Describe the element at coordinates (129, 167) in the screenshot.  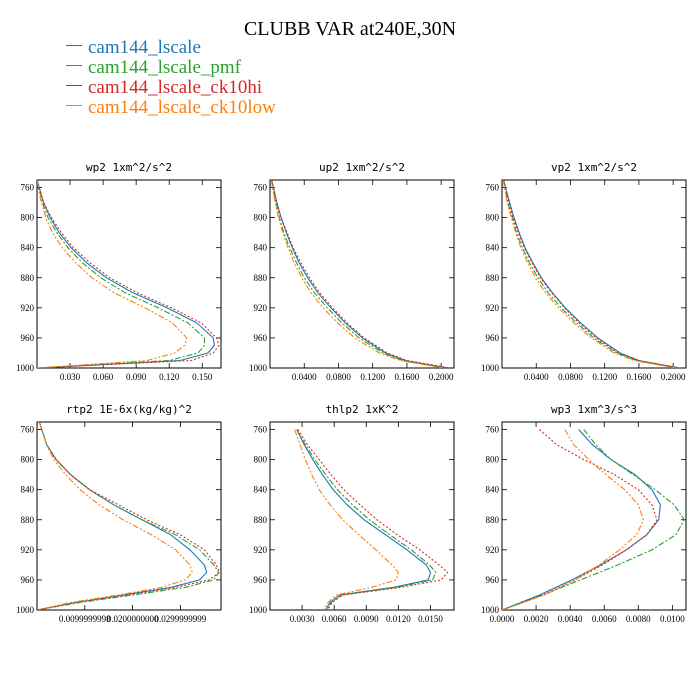
I see `chart-title: wp2 1xm^2/s^2` at that location.